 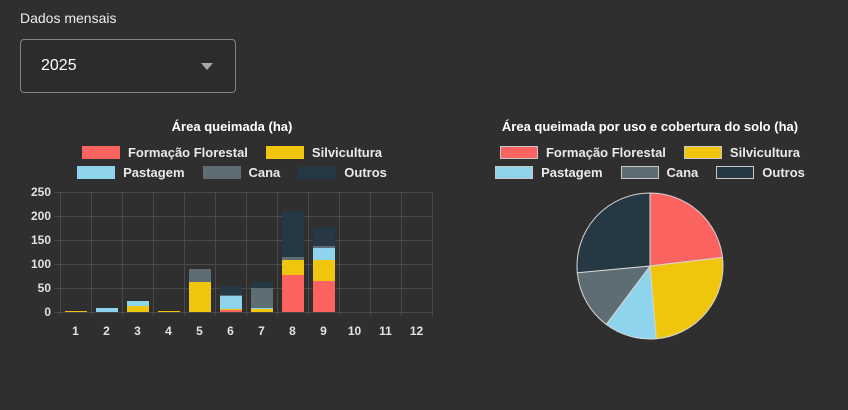 I want to click on pie-slice-formacao-florestal, so click(x=686, y=229).